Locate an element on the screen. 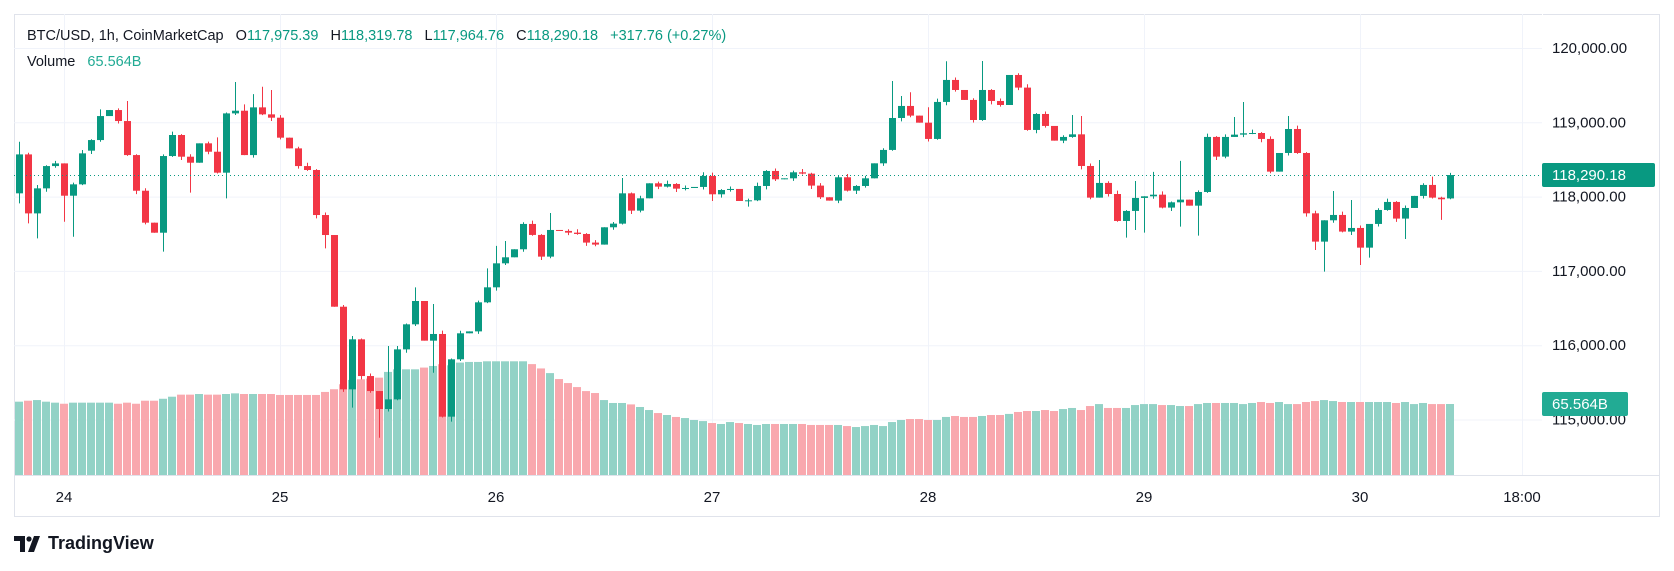 The width and height of the screenshot is (1674, 571). last-price-tag-text: 118,290.18 is located at coordinates (1589, 175).